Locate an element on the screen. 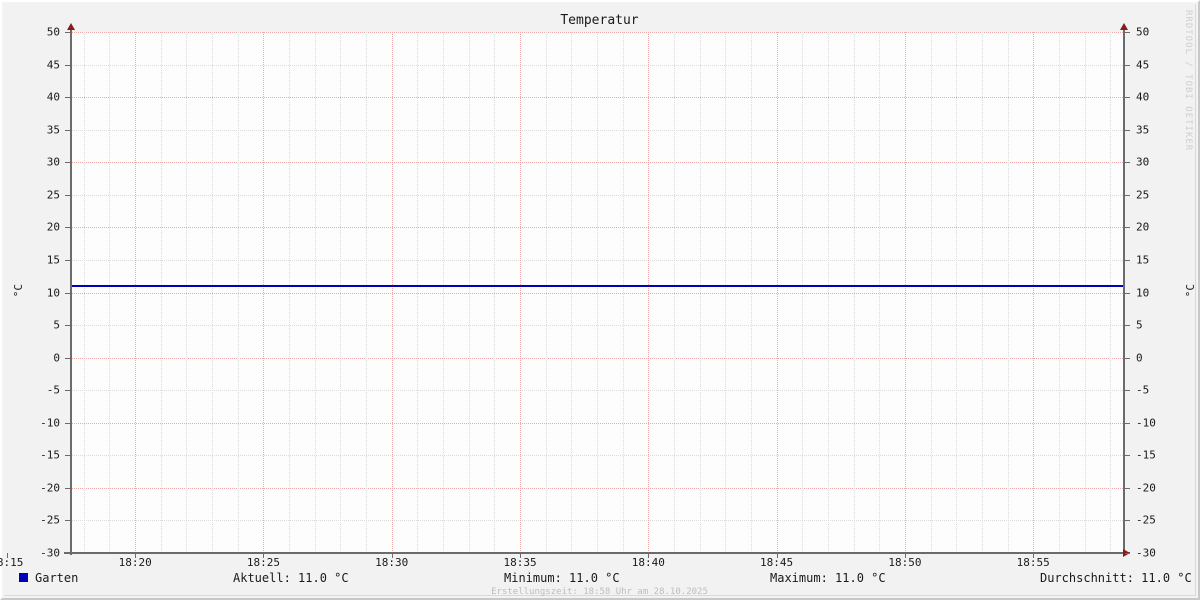  y-axis-tick-label: 10 is located at coordinates (1143, 292).